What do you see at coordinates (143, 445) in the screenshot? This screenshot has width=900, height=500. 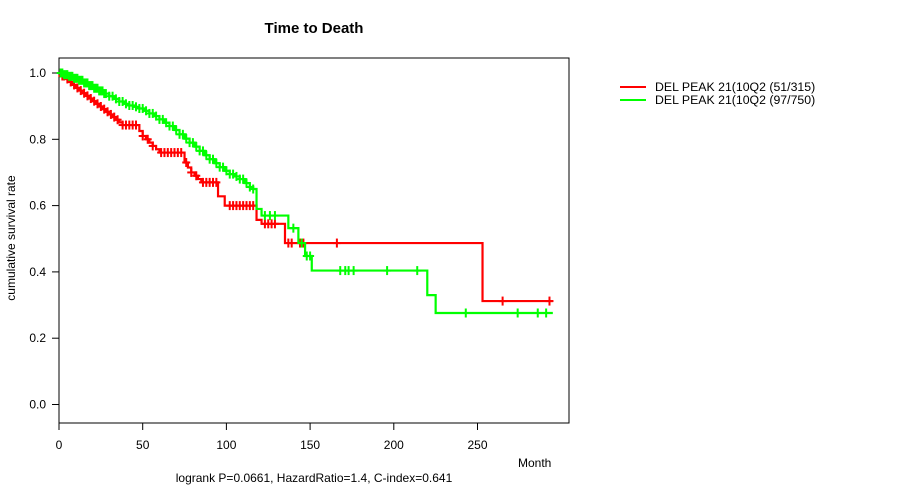 I see `x-tick-label: 50` at bounding box center [143, 445].